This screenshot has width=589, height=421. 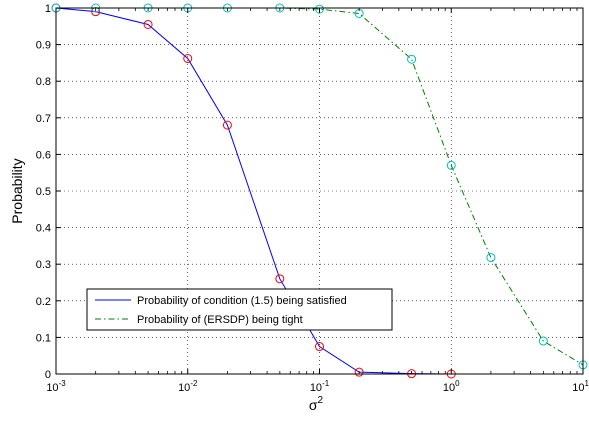 I want to click on y-tick-label: 0.3, so click(x=43, y=265).